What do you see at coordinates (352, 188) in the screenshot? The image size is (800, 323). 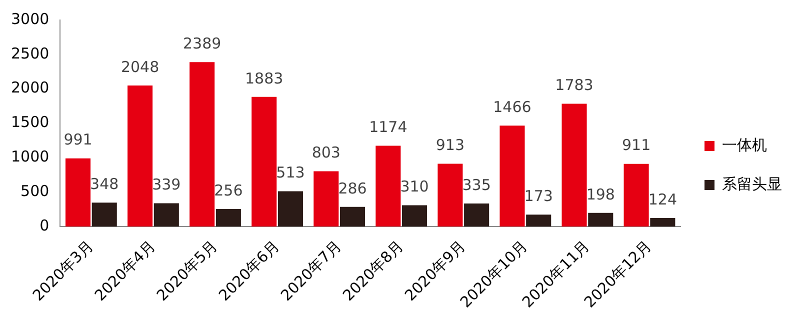 I see `data-label: 286` at bounding box center [352, 188].